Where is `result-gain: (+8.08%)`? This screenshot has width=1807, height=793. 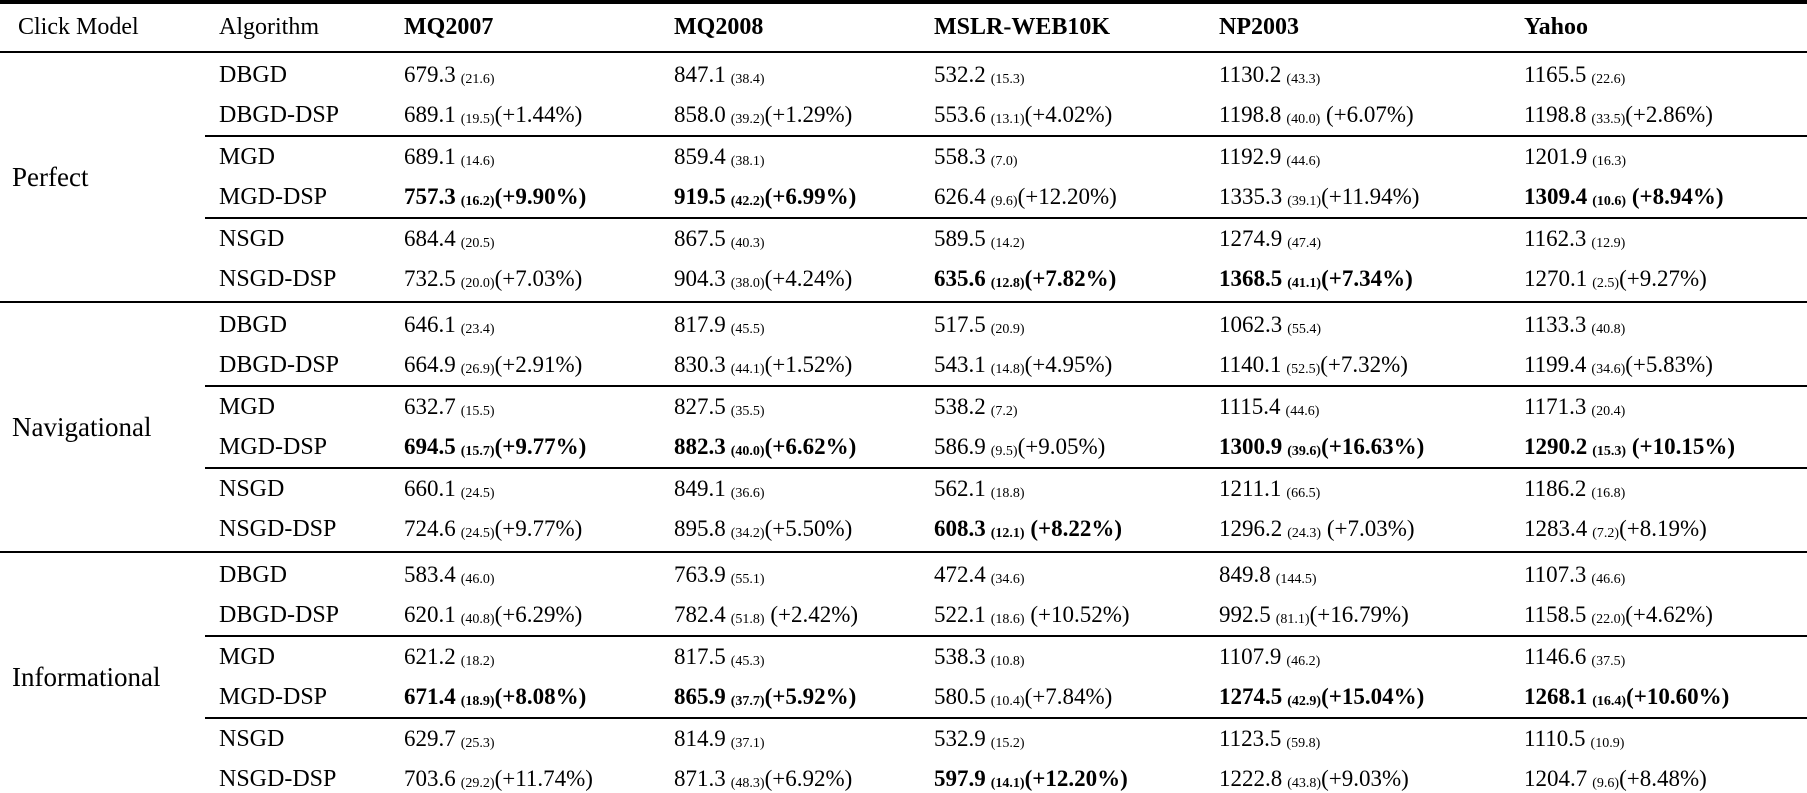
result-gain: (+8.08%) is located at coordinates (540, 696).